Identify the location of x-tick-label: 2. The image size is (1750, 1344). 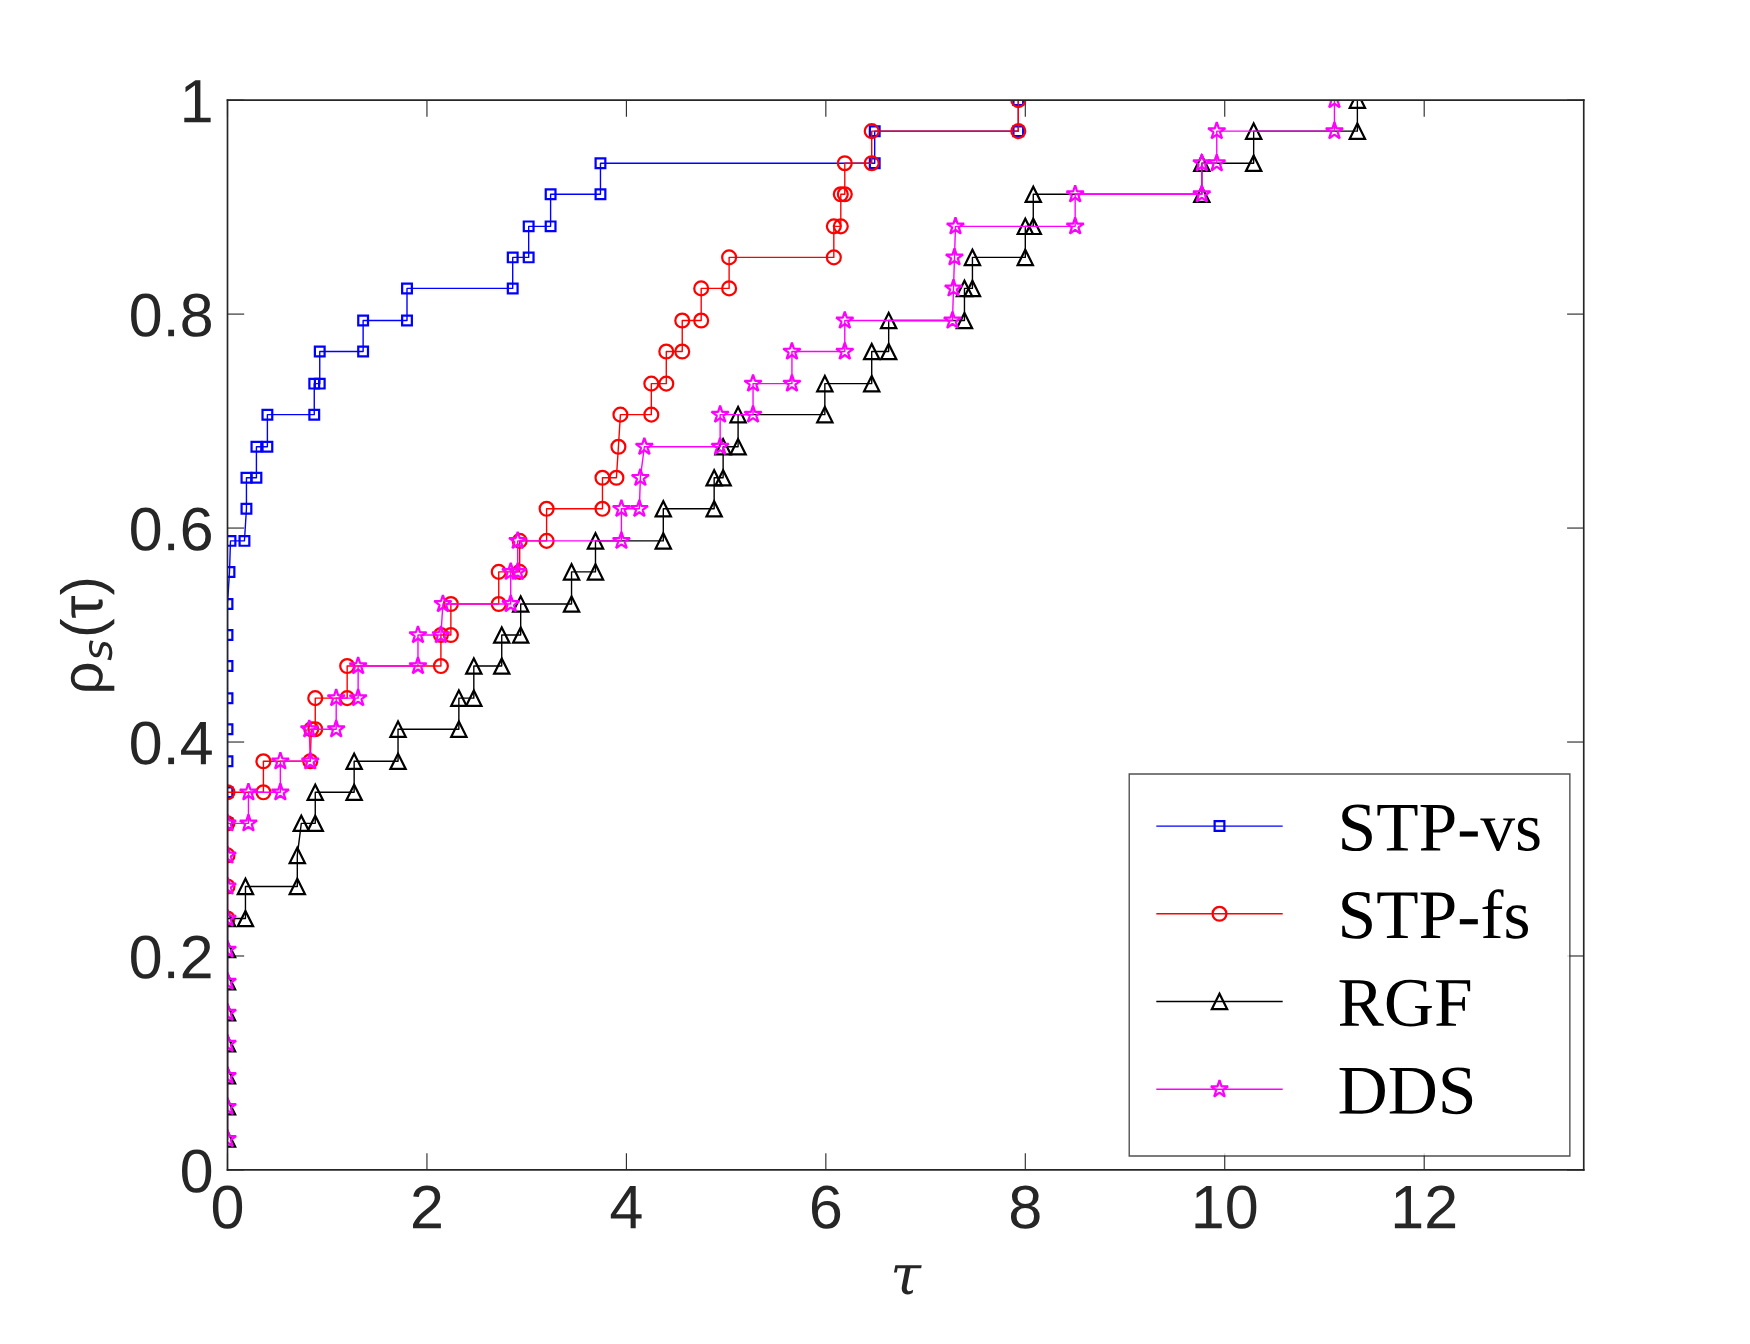
(427, 1207).